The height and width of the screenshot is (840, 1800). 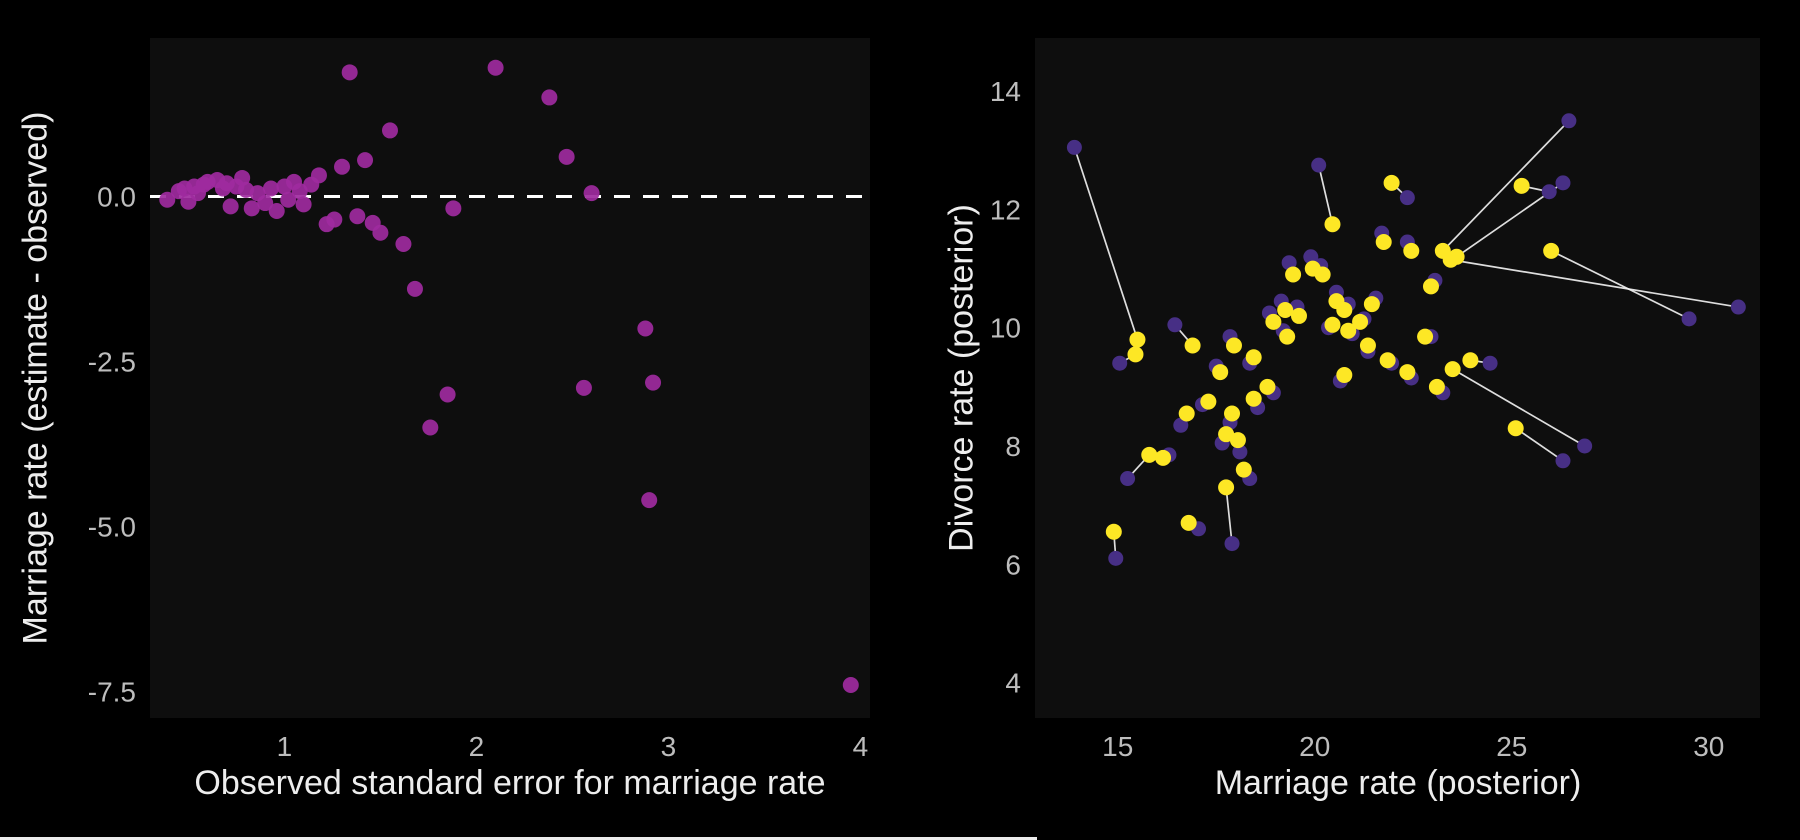 What do you see at coordinates (961, 378) in the screenshot?
I see `y-axis-title-shrinkage: Divorce rate (posterior)` at bounding box center [961, 378].